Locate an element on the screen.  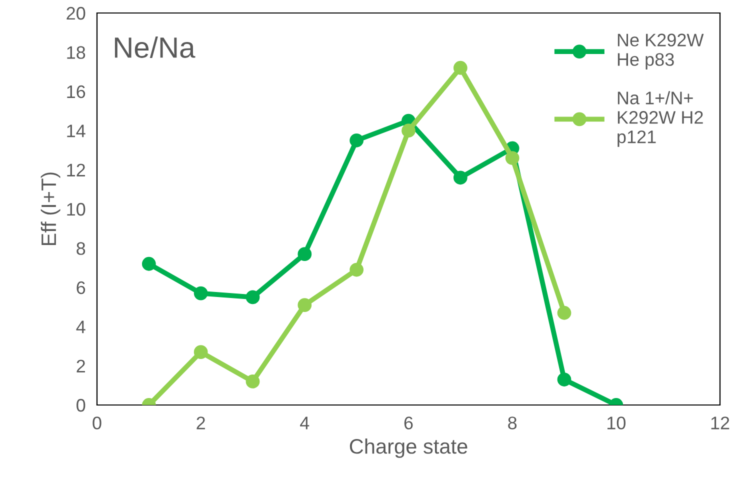
y-tick-label: 12 is located at coordinates (76, 170).